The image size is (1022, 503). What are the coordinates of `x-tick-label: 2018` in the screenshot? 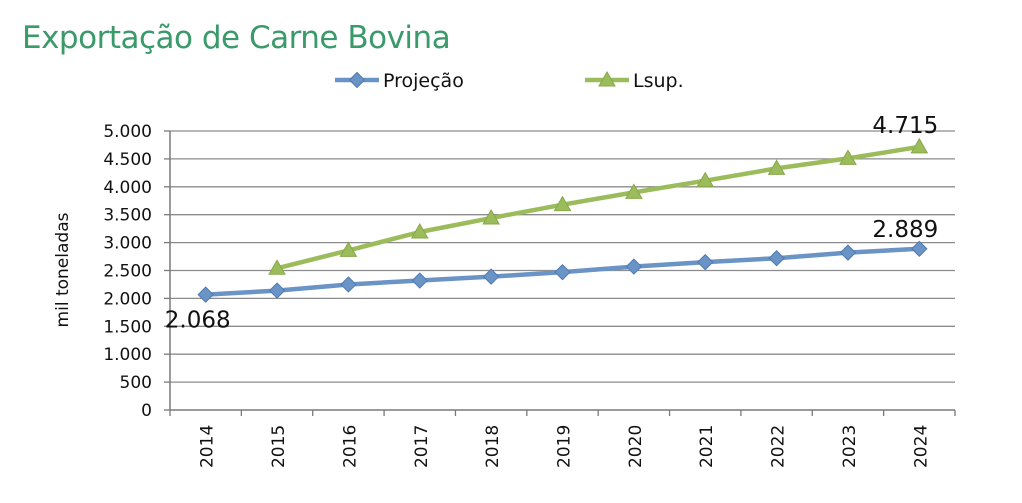 It's located at (493, 446).